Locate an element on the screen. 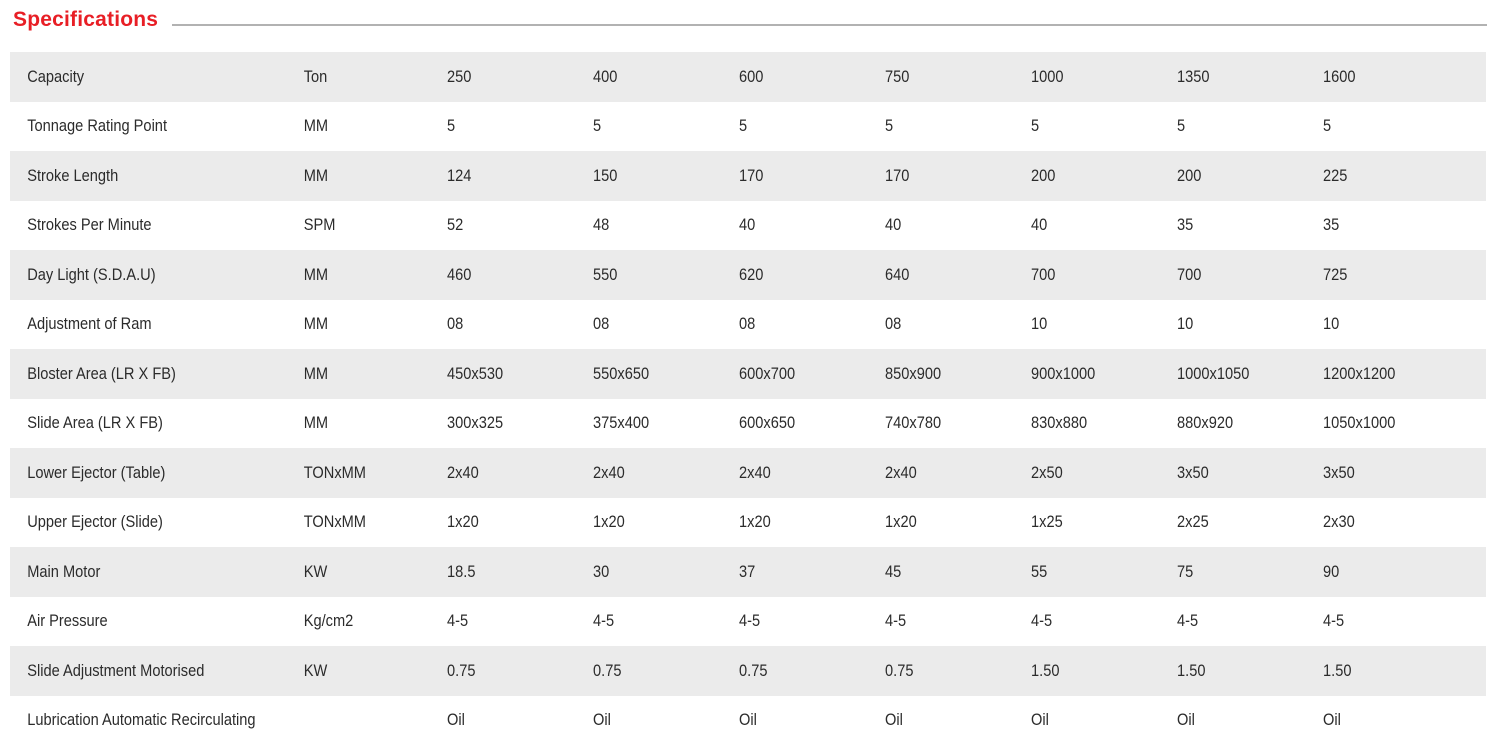  row-value: 45 is located at coordinates (893, 571).